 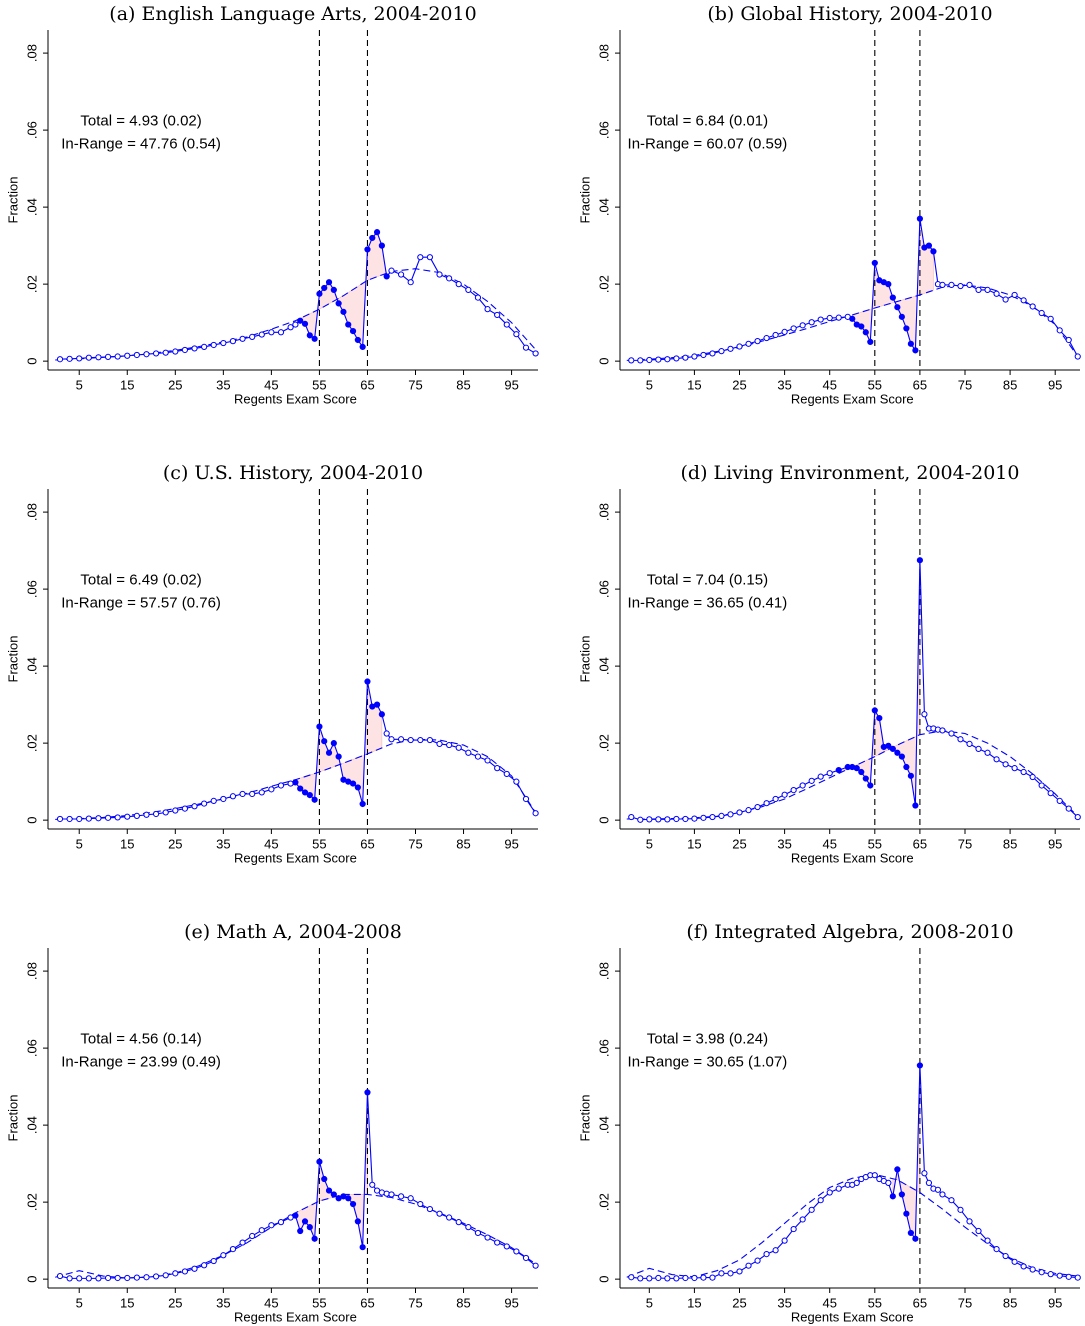 What do you see at coordinates (603, 207) in the screenshot?
I see `y-tick-label: .04` at bounding box center [603, 207].